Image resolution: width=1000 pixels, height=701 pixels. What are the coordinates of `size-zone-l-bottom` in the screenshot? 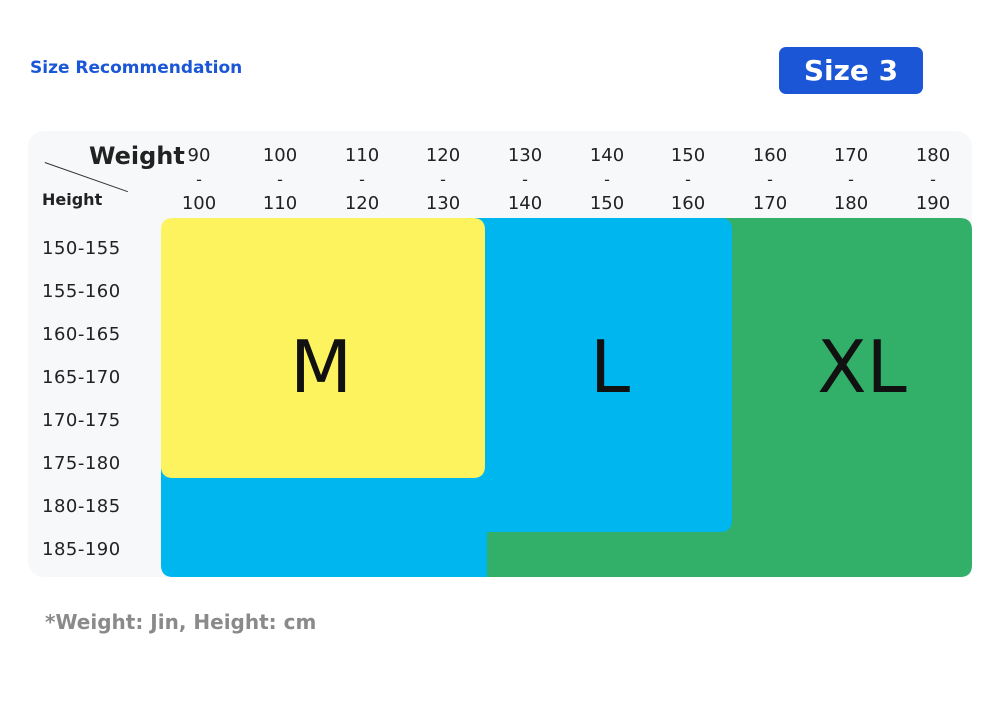 It's located at (324, 521).